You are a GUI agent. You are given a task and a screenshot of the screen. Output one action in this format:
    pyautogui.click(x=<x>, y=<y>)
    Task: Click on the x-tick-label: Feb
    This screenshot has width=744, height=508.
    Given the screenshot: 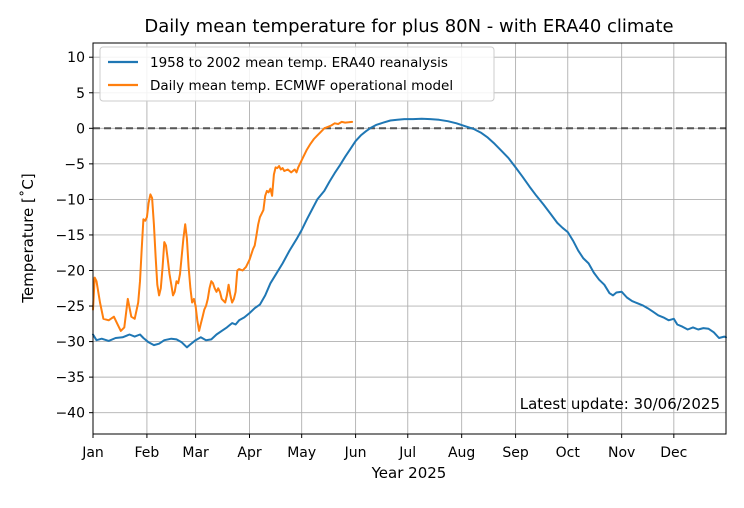 What is the action you would take?
    pyautogui.click(x=147, y=453)
    